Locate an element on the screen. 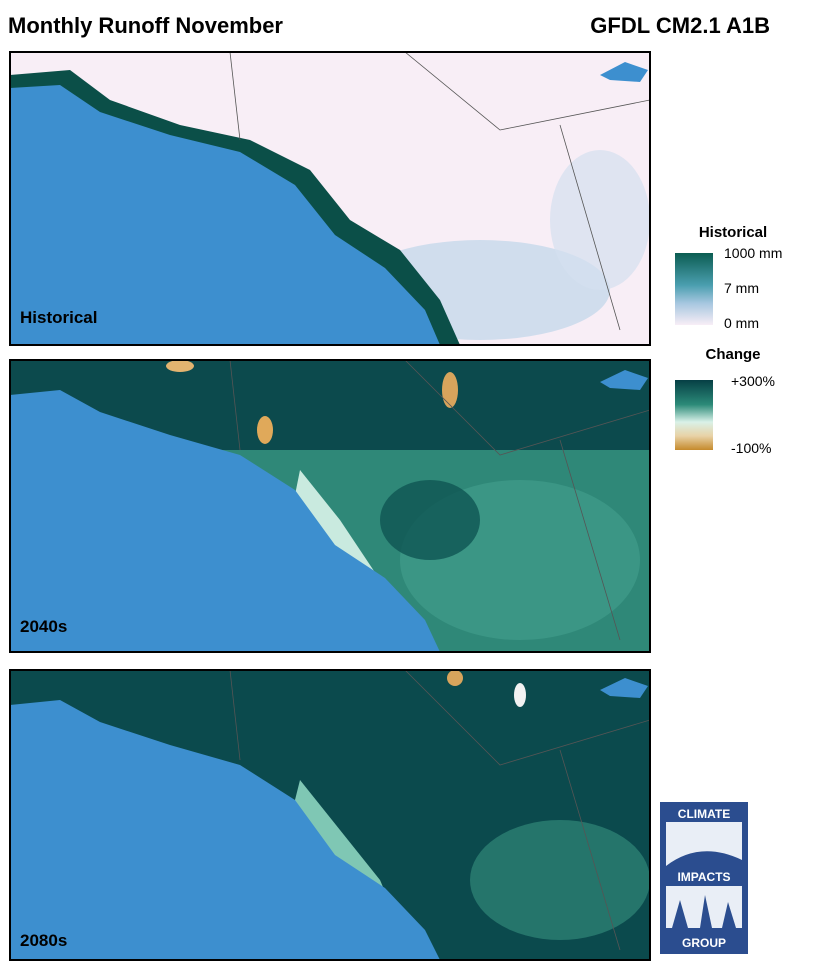 The image size is (830, 975). legend-title: Historical is located at coordinates (733, 232).